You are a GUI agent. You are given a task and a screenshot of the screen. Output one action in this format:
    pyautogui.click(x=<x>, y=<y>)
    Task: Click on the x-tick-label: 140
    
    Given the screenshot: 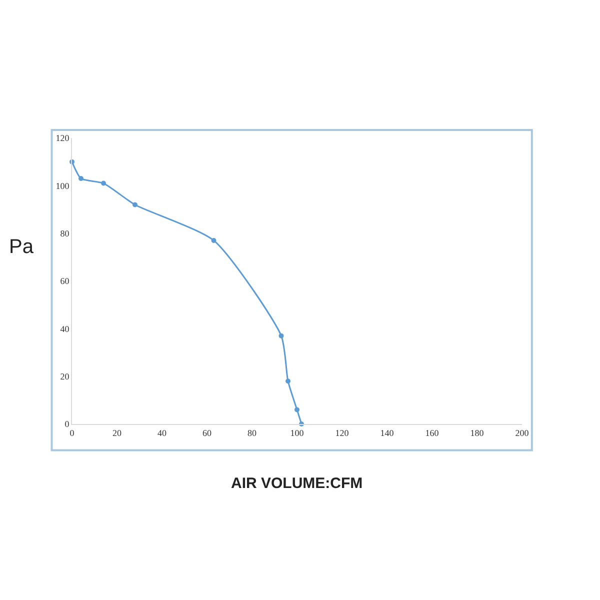 What is the action you would take?
    pyautogui.click(x=387, y=433)
    